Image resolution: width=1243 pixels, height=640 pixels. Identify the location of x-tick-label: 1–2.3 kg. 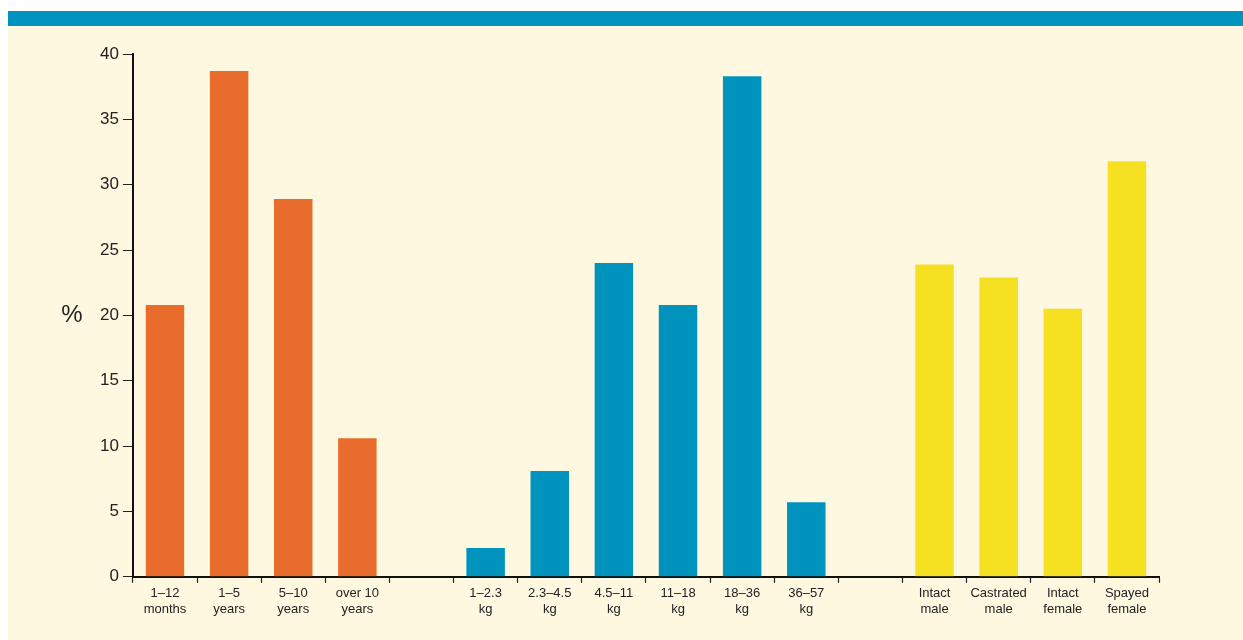
(485, 600).